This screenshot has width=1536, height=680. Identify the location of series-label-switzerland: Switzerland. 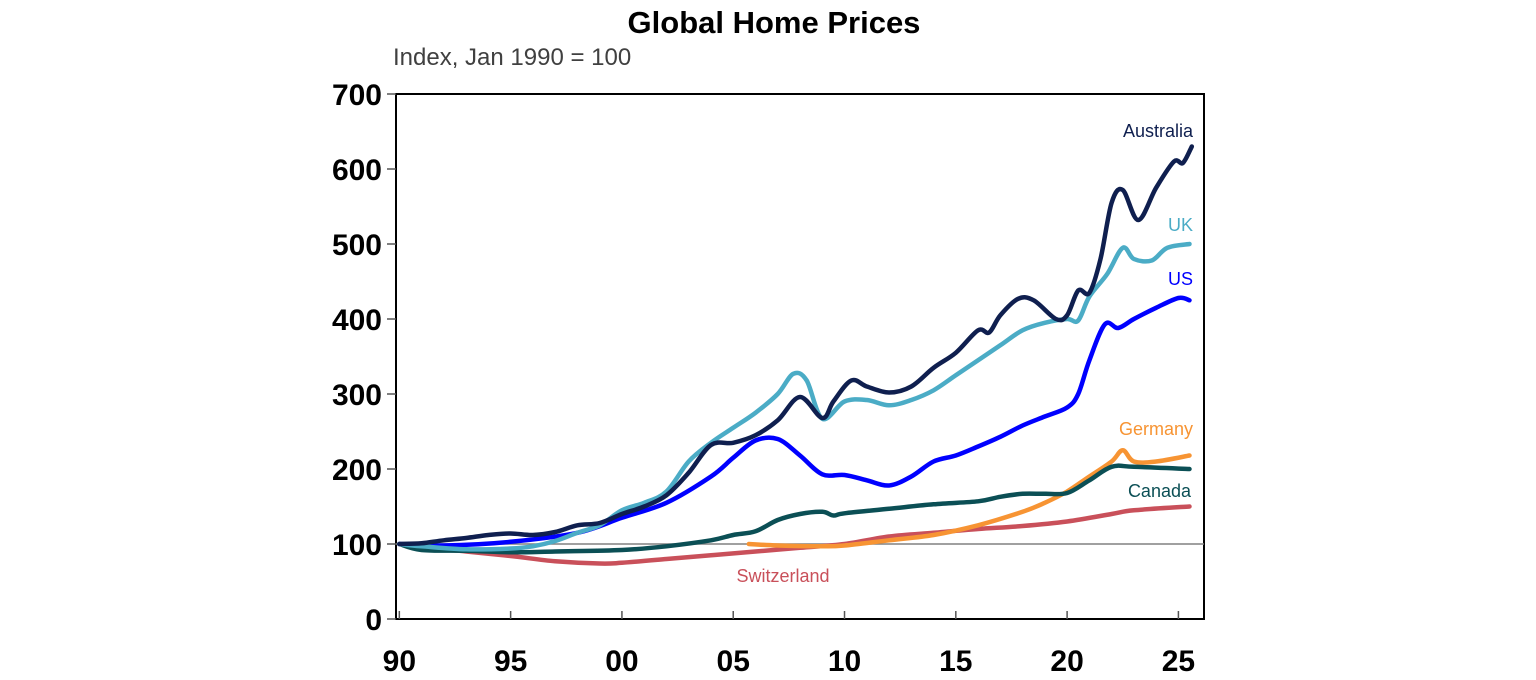
(782, 576).